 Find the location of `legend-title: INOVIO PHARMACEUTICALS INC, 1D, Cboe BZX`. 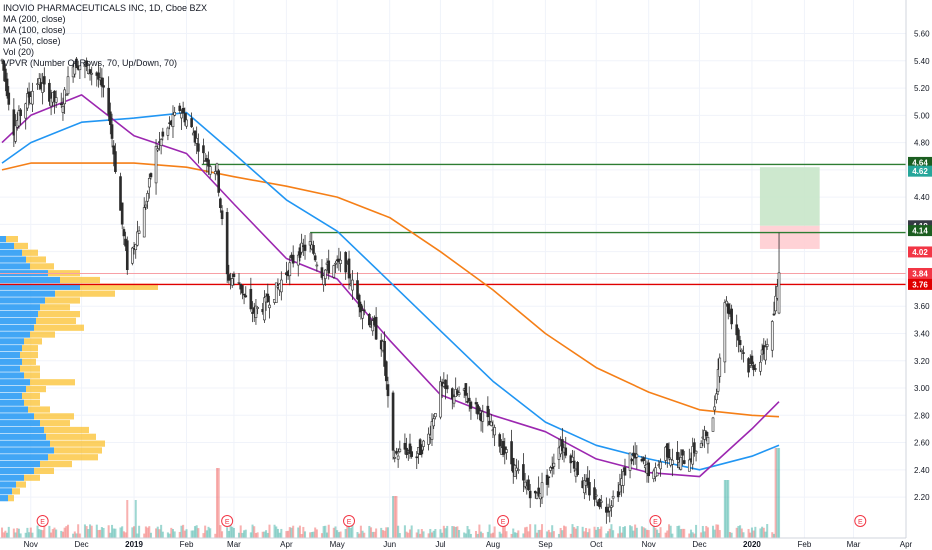

legend-title: INOVIO PHARMACEUTICALS INC, 1D, Cboe BZX is located at coordinates (105, 8).